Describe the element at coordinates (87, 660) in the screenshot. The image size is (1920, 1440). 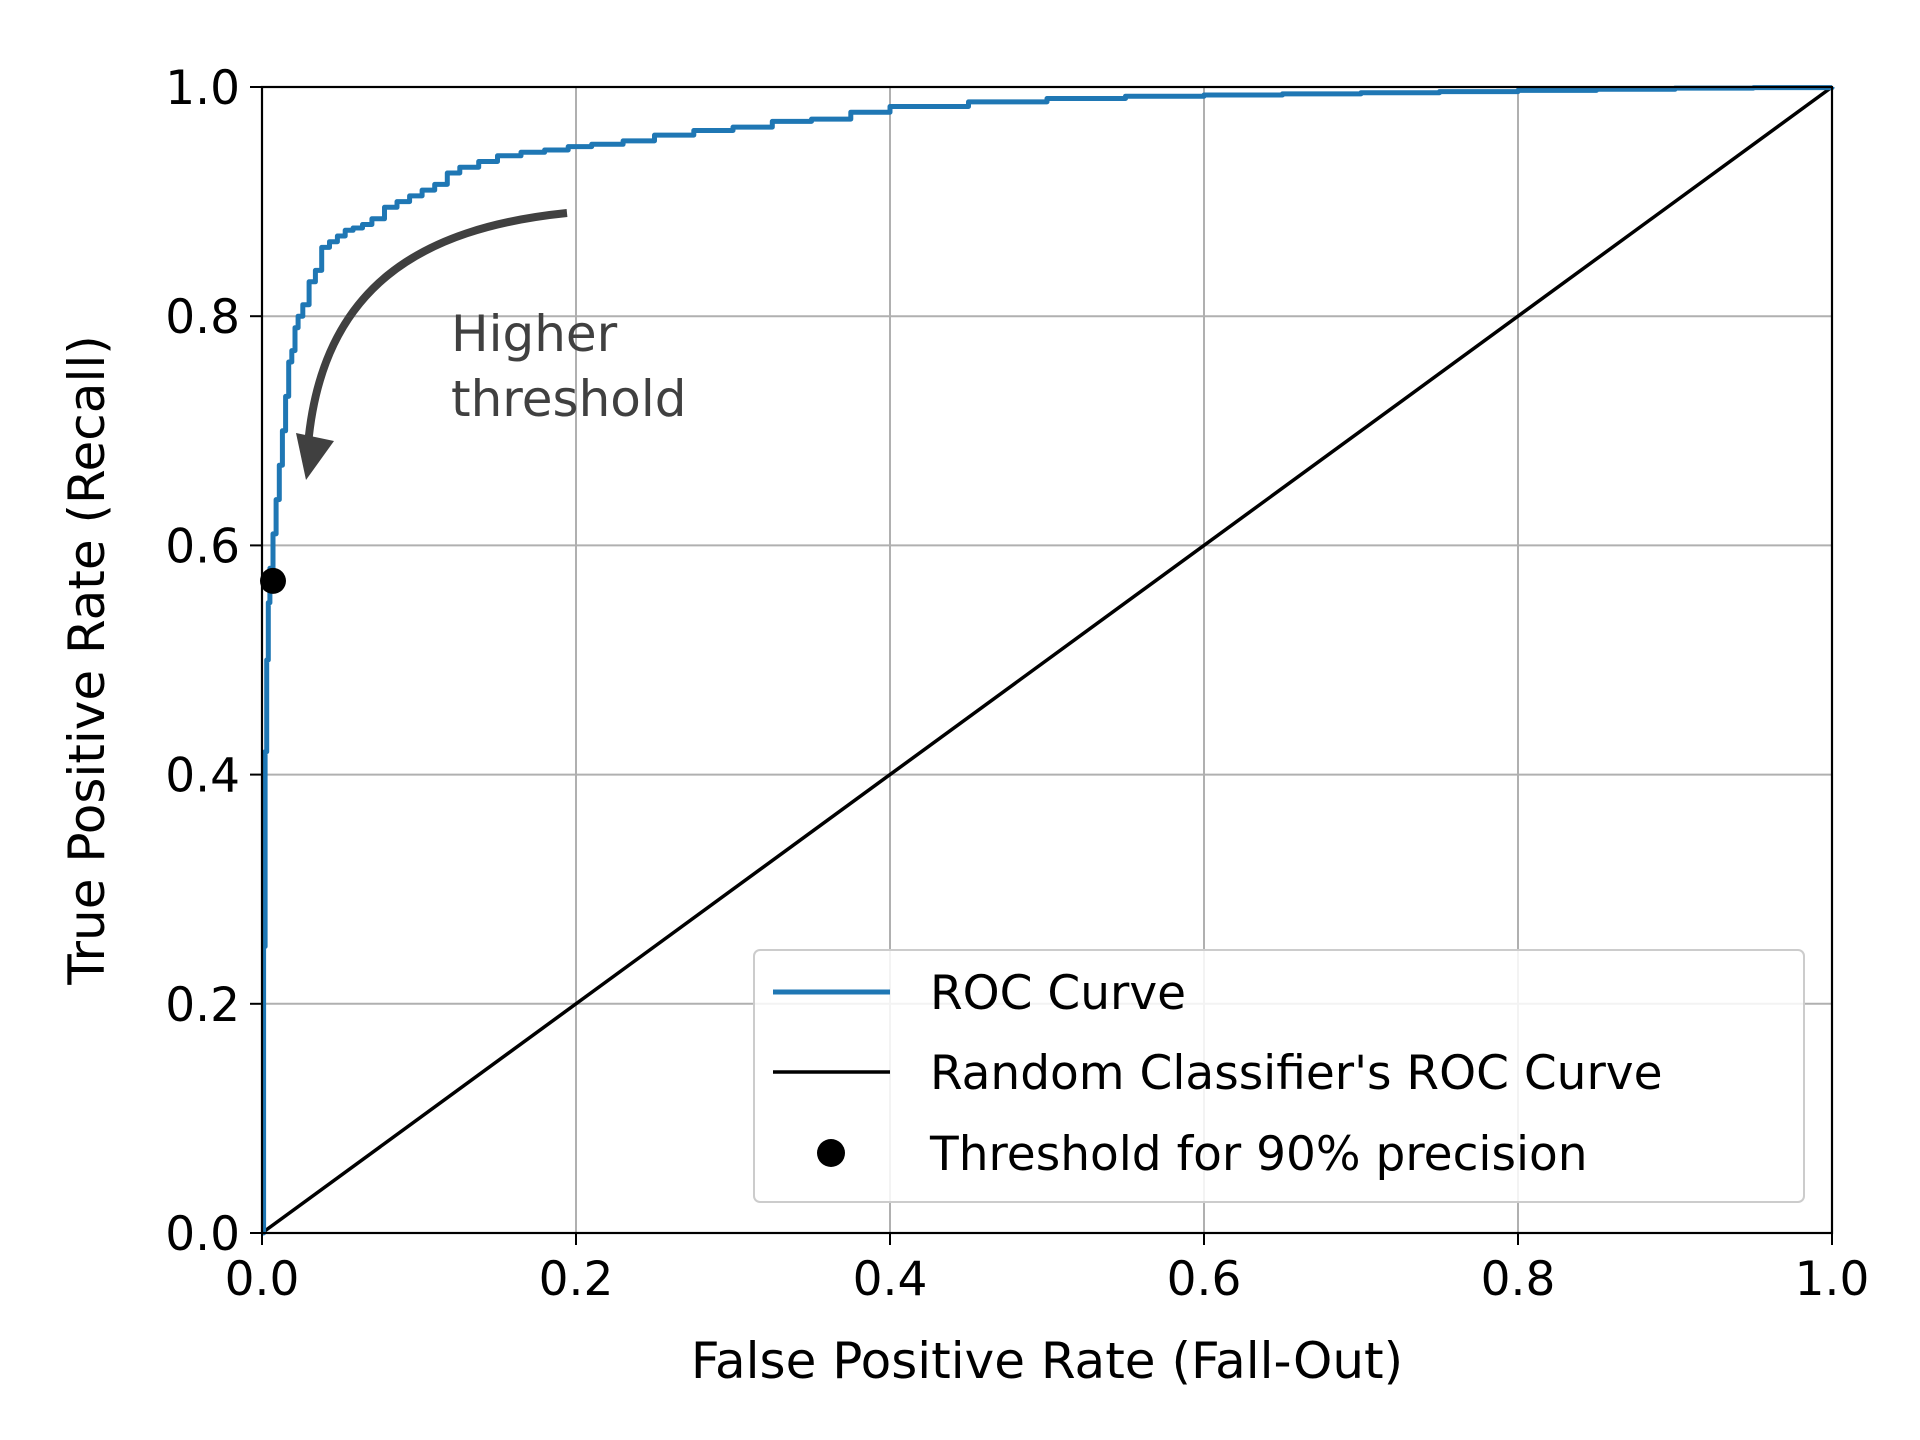
I see `y-axis-label: True Positive Rate (Recall)` at that location.